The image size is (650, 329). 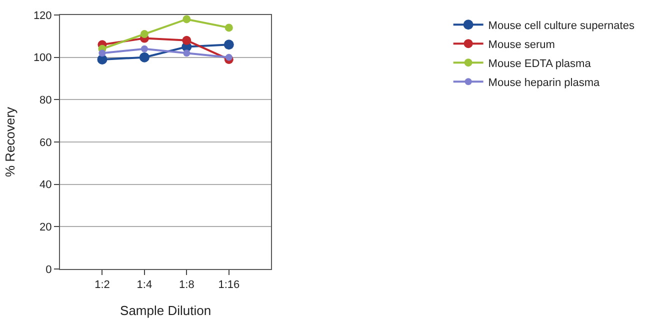 What do you see at coordinates (10, 142) in the screenshot?
I see `y-axis-title: % Recovery` at bounding box center [10, 142].